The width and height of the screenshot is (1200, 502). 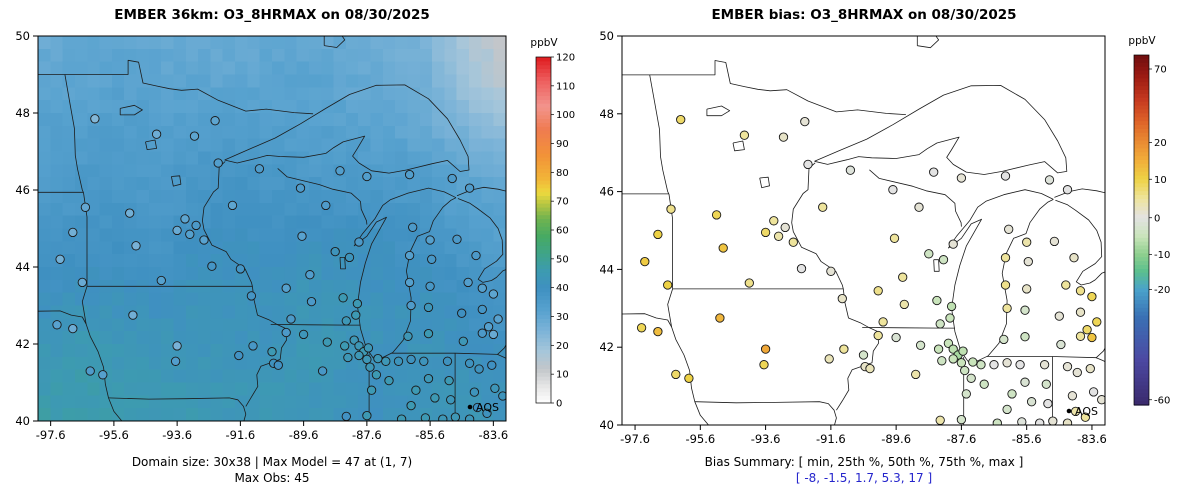 I want to click on aqs-dot-icon, so click(x=1069, y=411).